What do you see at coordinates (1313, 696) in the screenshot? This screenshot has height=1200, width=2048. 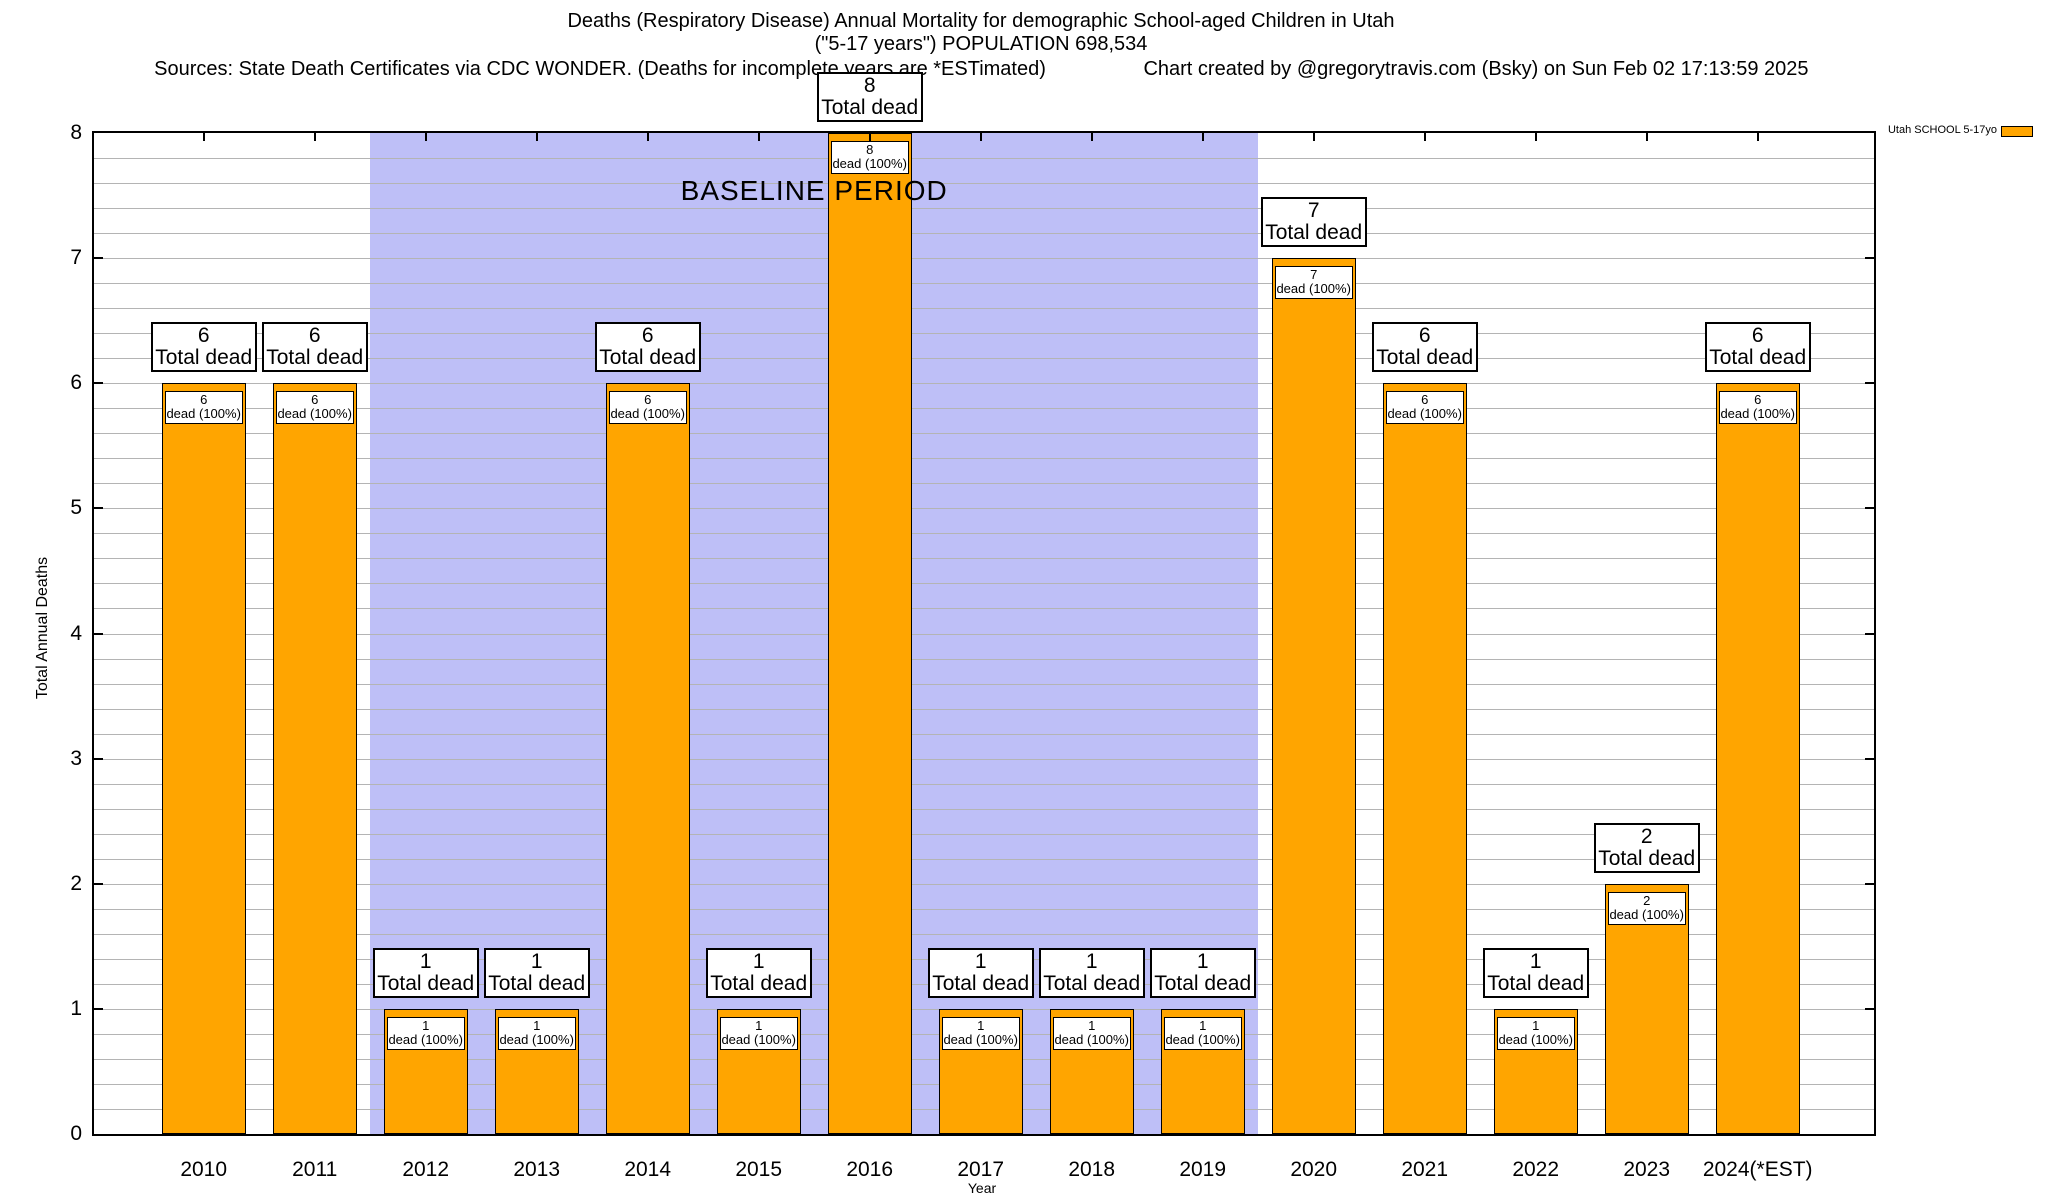 I see `bar: 7 dead (100%)` at bounding box center [1313, 696].